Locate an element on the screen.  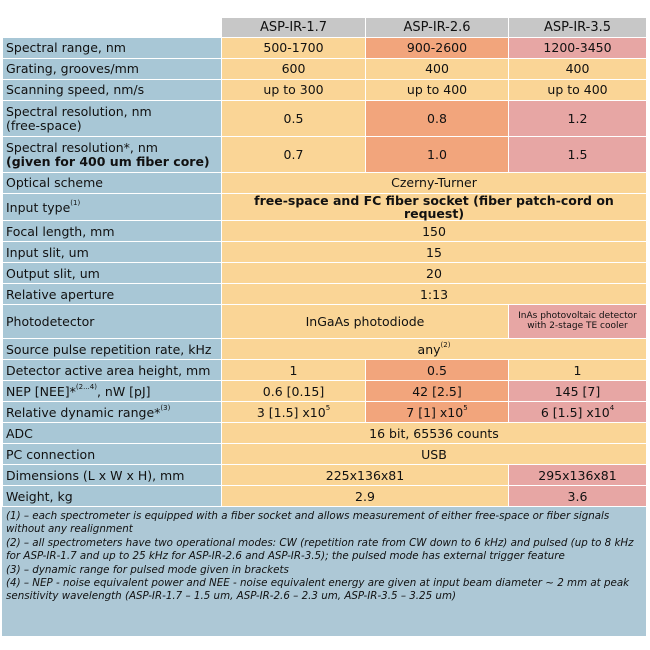
row-label: Detector active area height, mm is located at coordinates (112, 370).